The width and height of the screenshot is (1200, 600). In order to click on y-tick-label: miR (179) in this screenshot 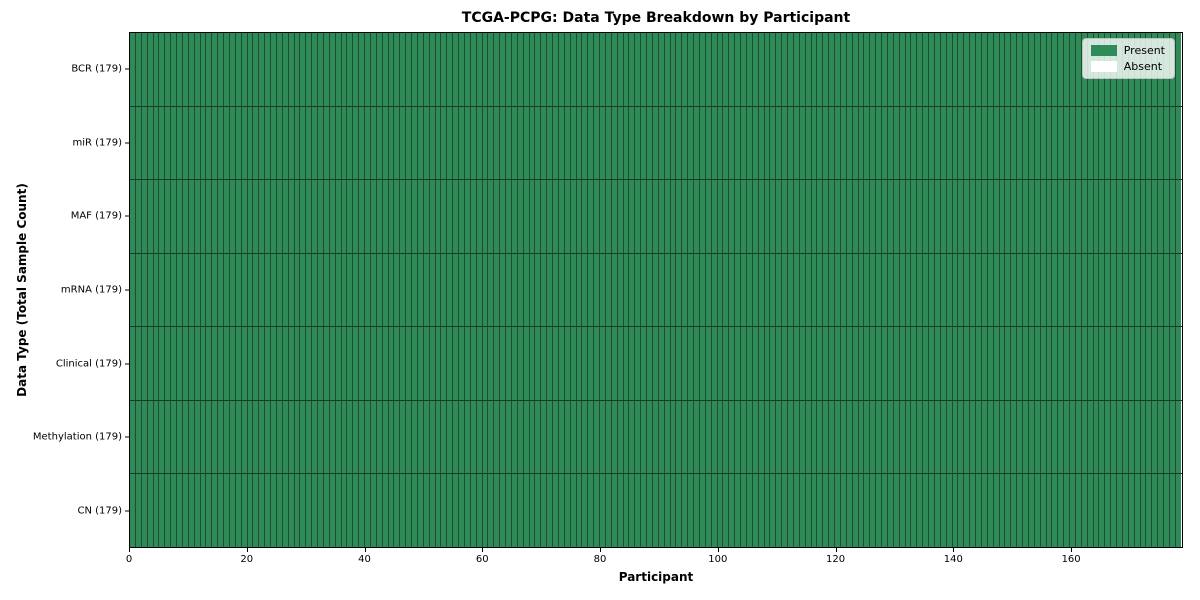, I will do `click(97, 143)`.